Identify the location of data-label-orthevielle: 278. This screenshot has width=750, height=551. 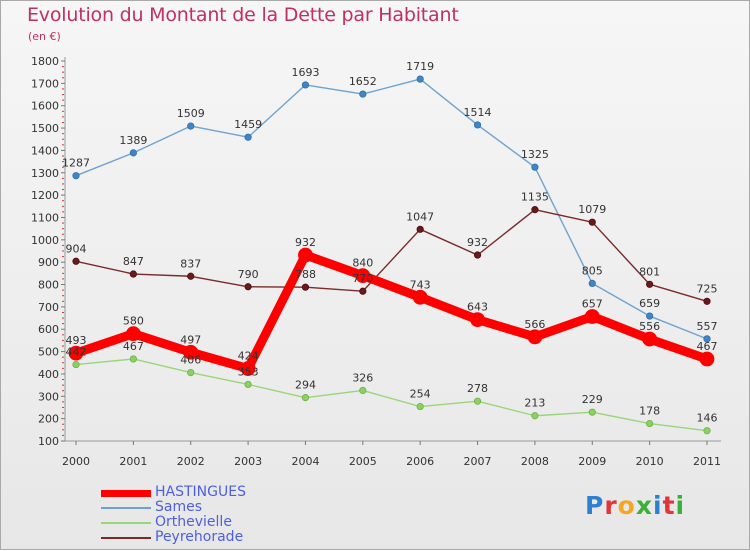
(477, 388).